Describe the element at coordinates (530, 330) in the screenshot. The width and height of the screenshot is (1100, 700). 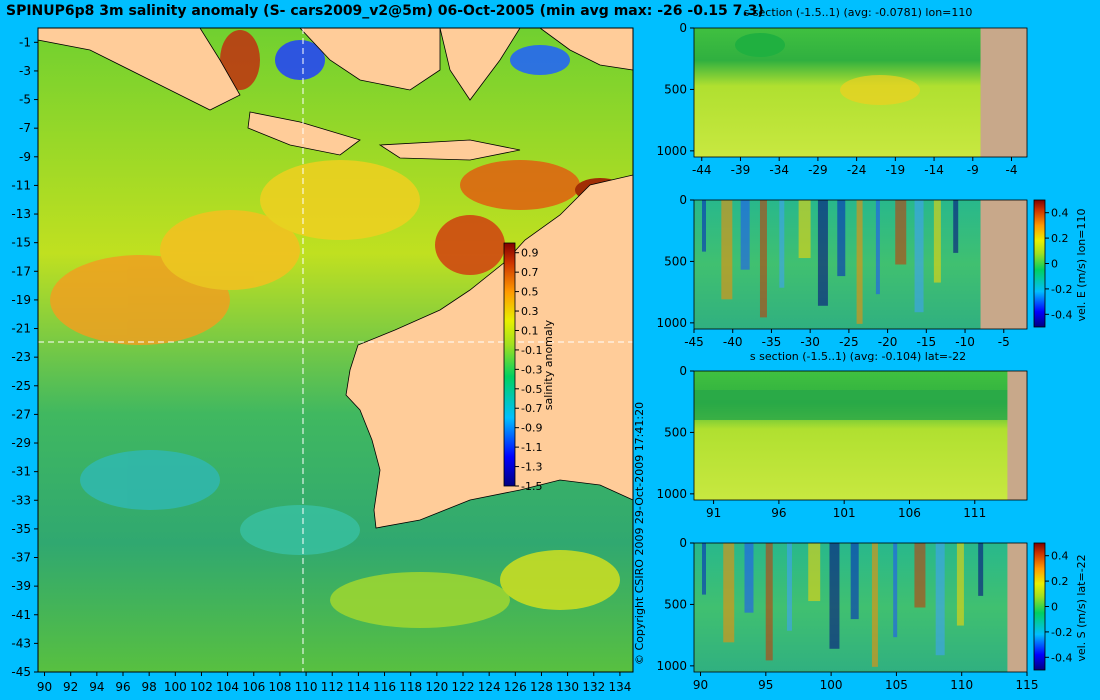
I see `colorbar-tick-label: 0.1` at that location.